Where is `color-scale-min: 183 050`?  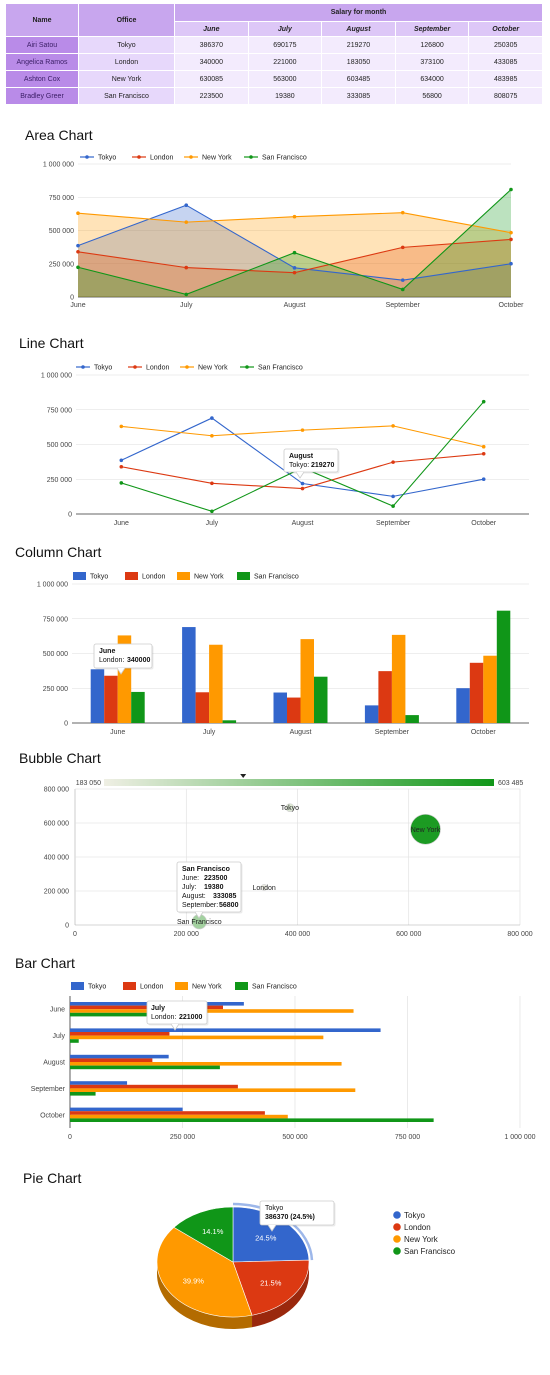
color-scale-min: 183 050 is located at coordinates (88, 783).